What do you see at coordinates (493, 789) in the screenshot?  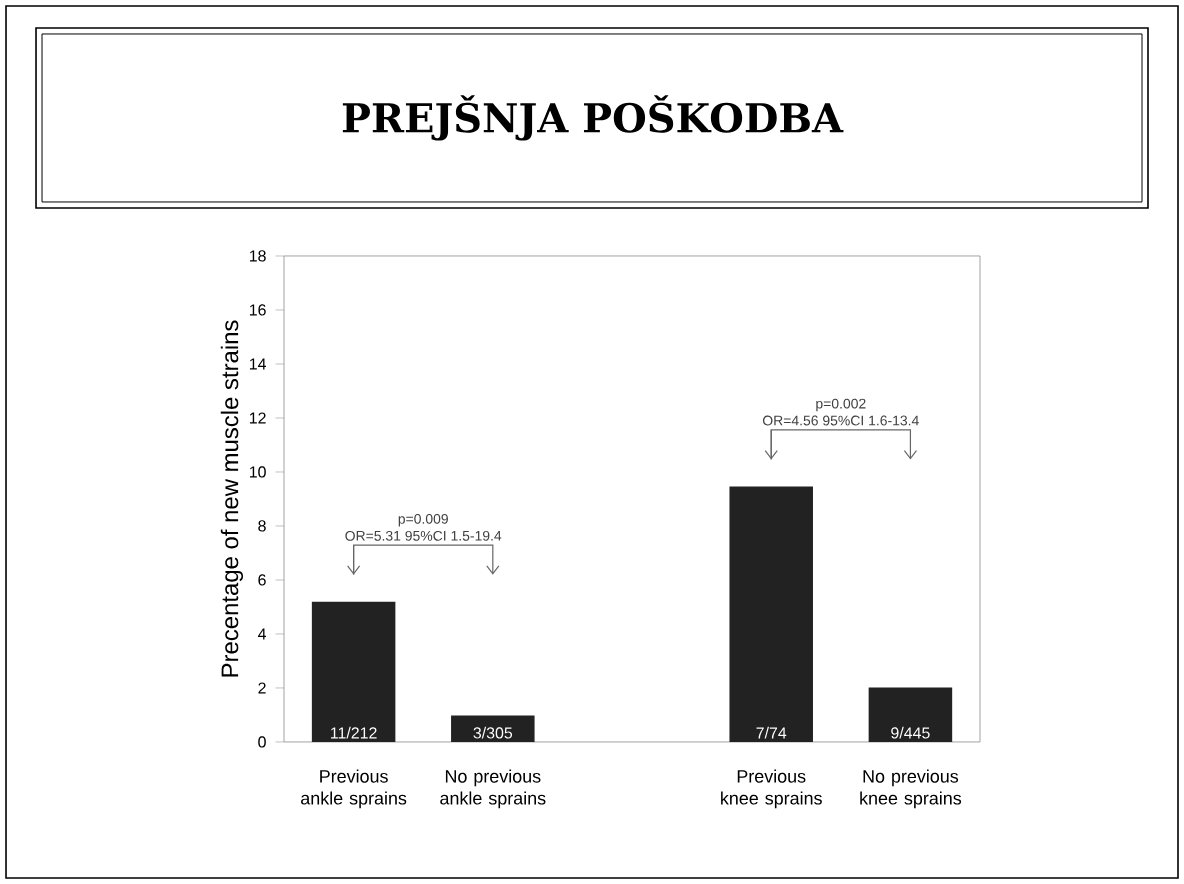 I see `x-tick-label: No previous ankle sprains` at bounding box center [493, 789].